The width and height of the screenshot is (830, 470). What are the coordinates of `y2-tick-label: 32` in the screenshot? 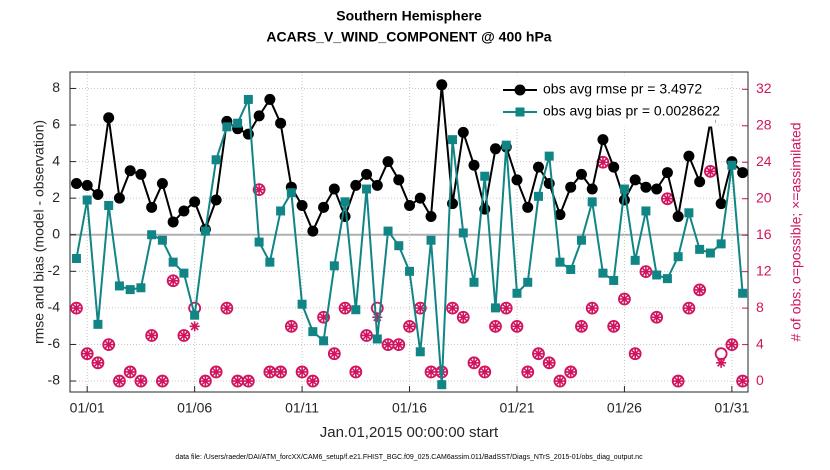 It's located at (764, 88).